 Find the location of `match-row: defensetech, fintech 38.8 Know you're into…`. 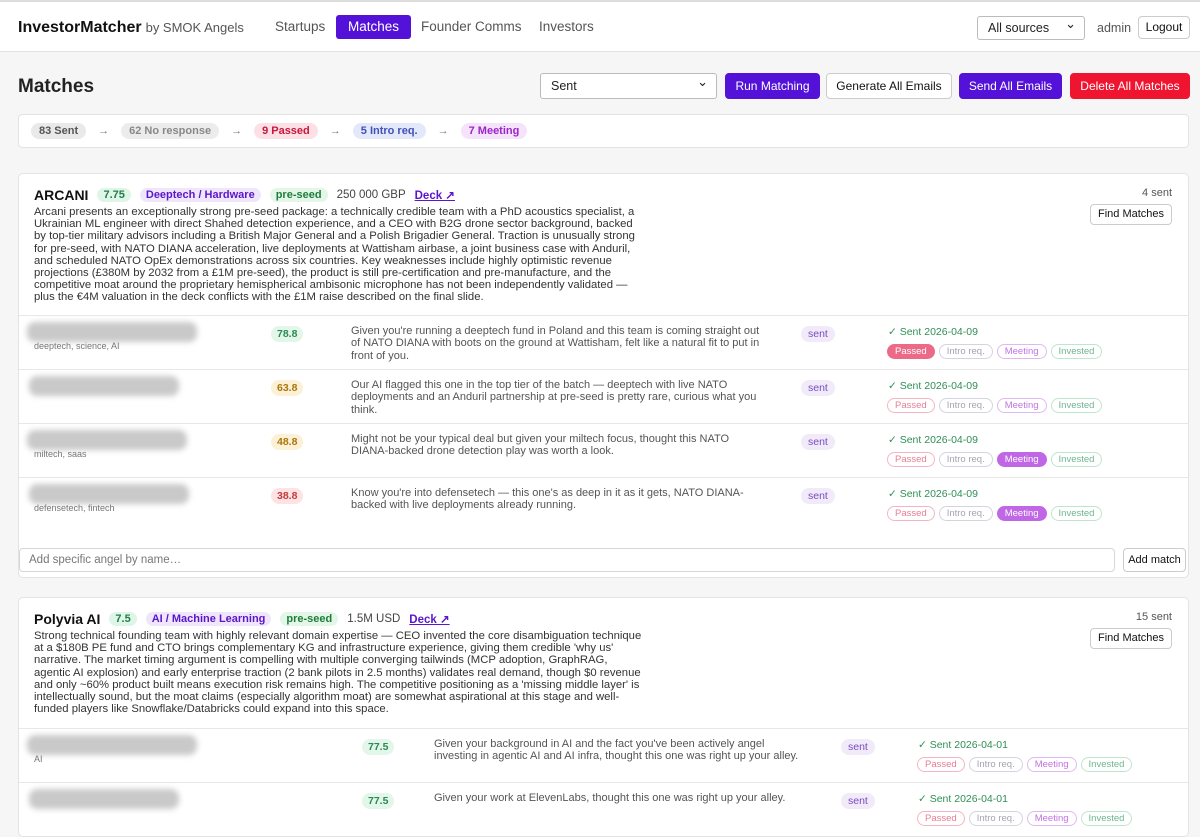

match-row: defensetech, fintech 38.8 Know you're into… is located at coordinates (603, 504).